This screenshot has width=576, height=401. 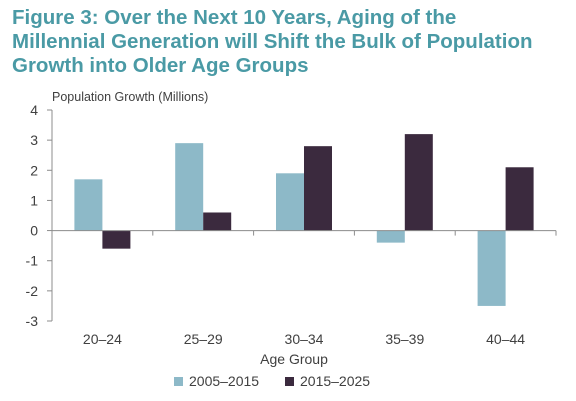 I want to click on chart-title-line-3: Growth into Older Age Groups, so click(x=160, y=65).